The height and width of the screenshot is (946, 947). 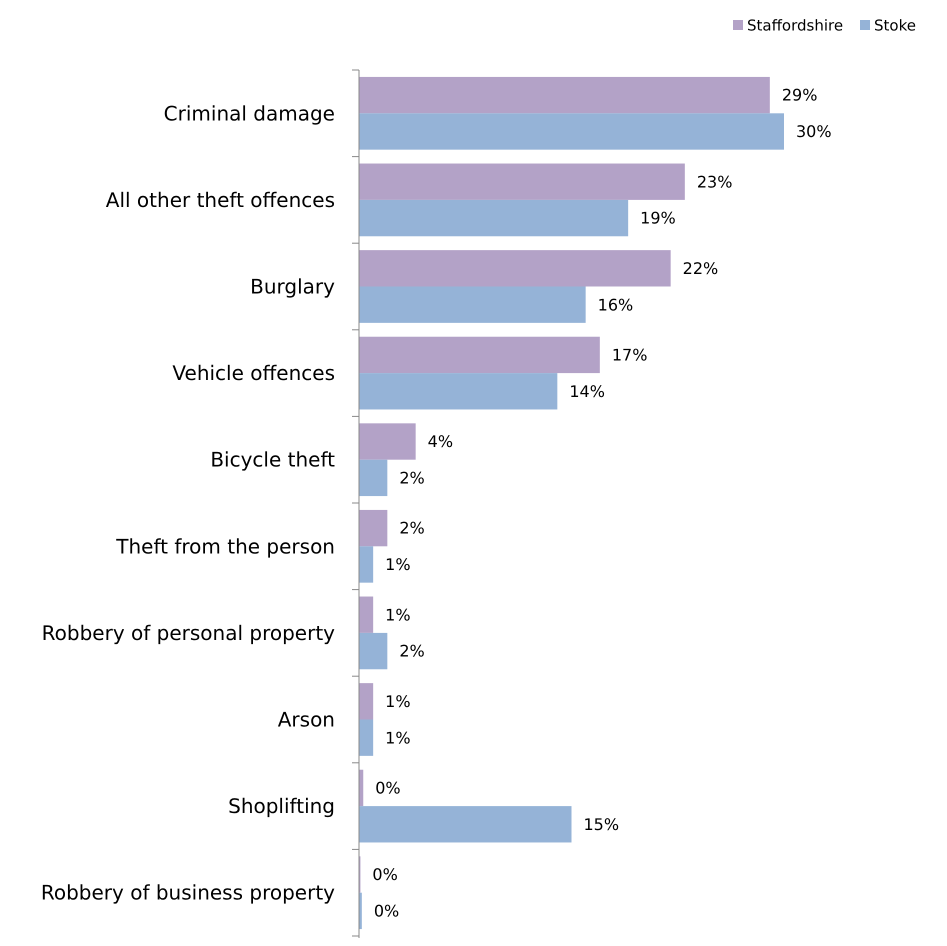 What do you see at coordinates (281, 806) in the screenshot?
I see `y-tick-label: Shoplifting` at bounding box center [281, 806].